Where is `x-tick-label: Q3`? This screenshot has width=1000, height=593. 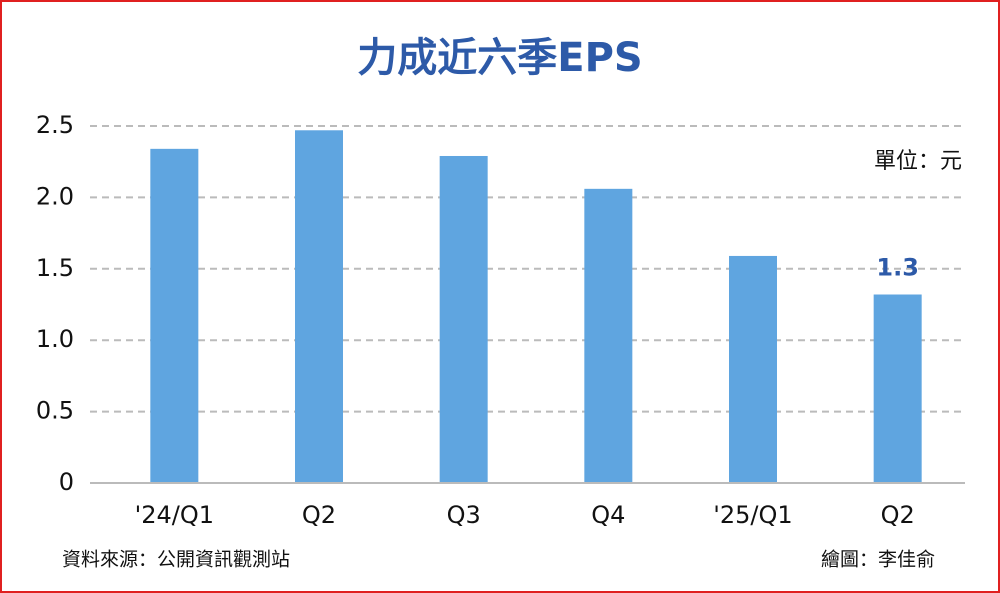
x-tick-label: Q3 is located at coordinates (464, 515).